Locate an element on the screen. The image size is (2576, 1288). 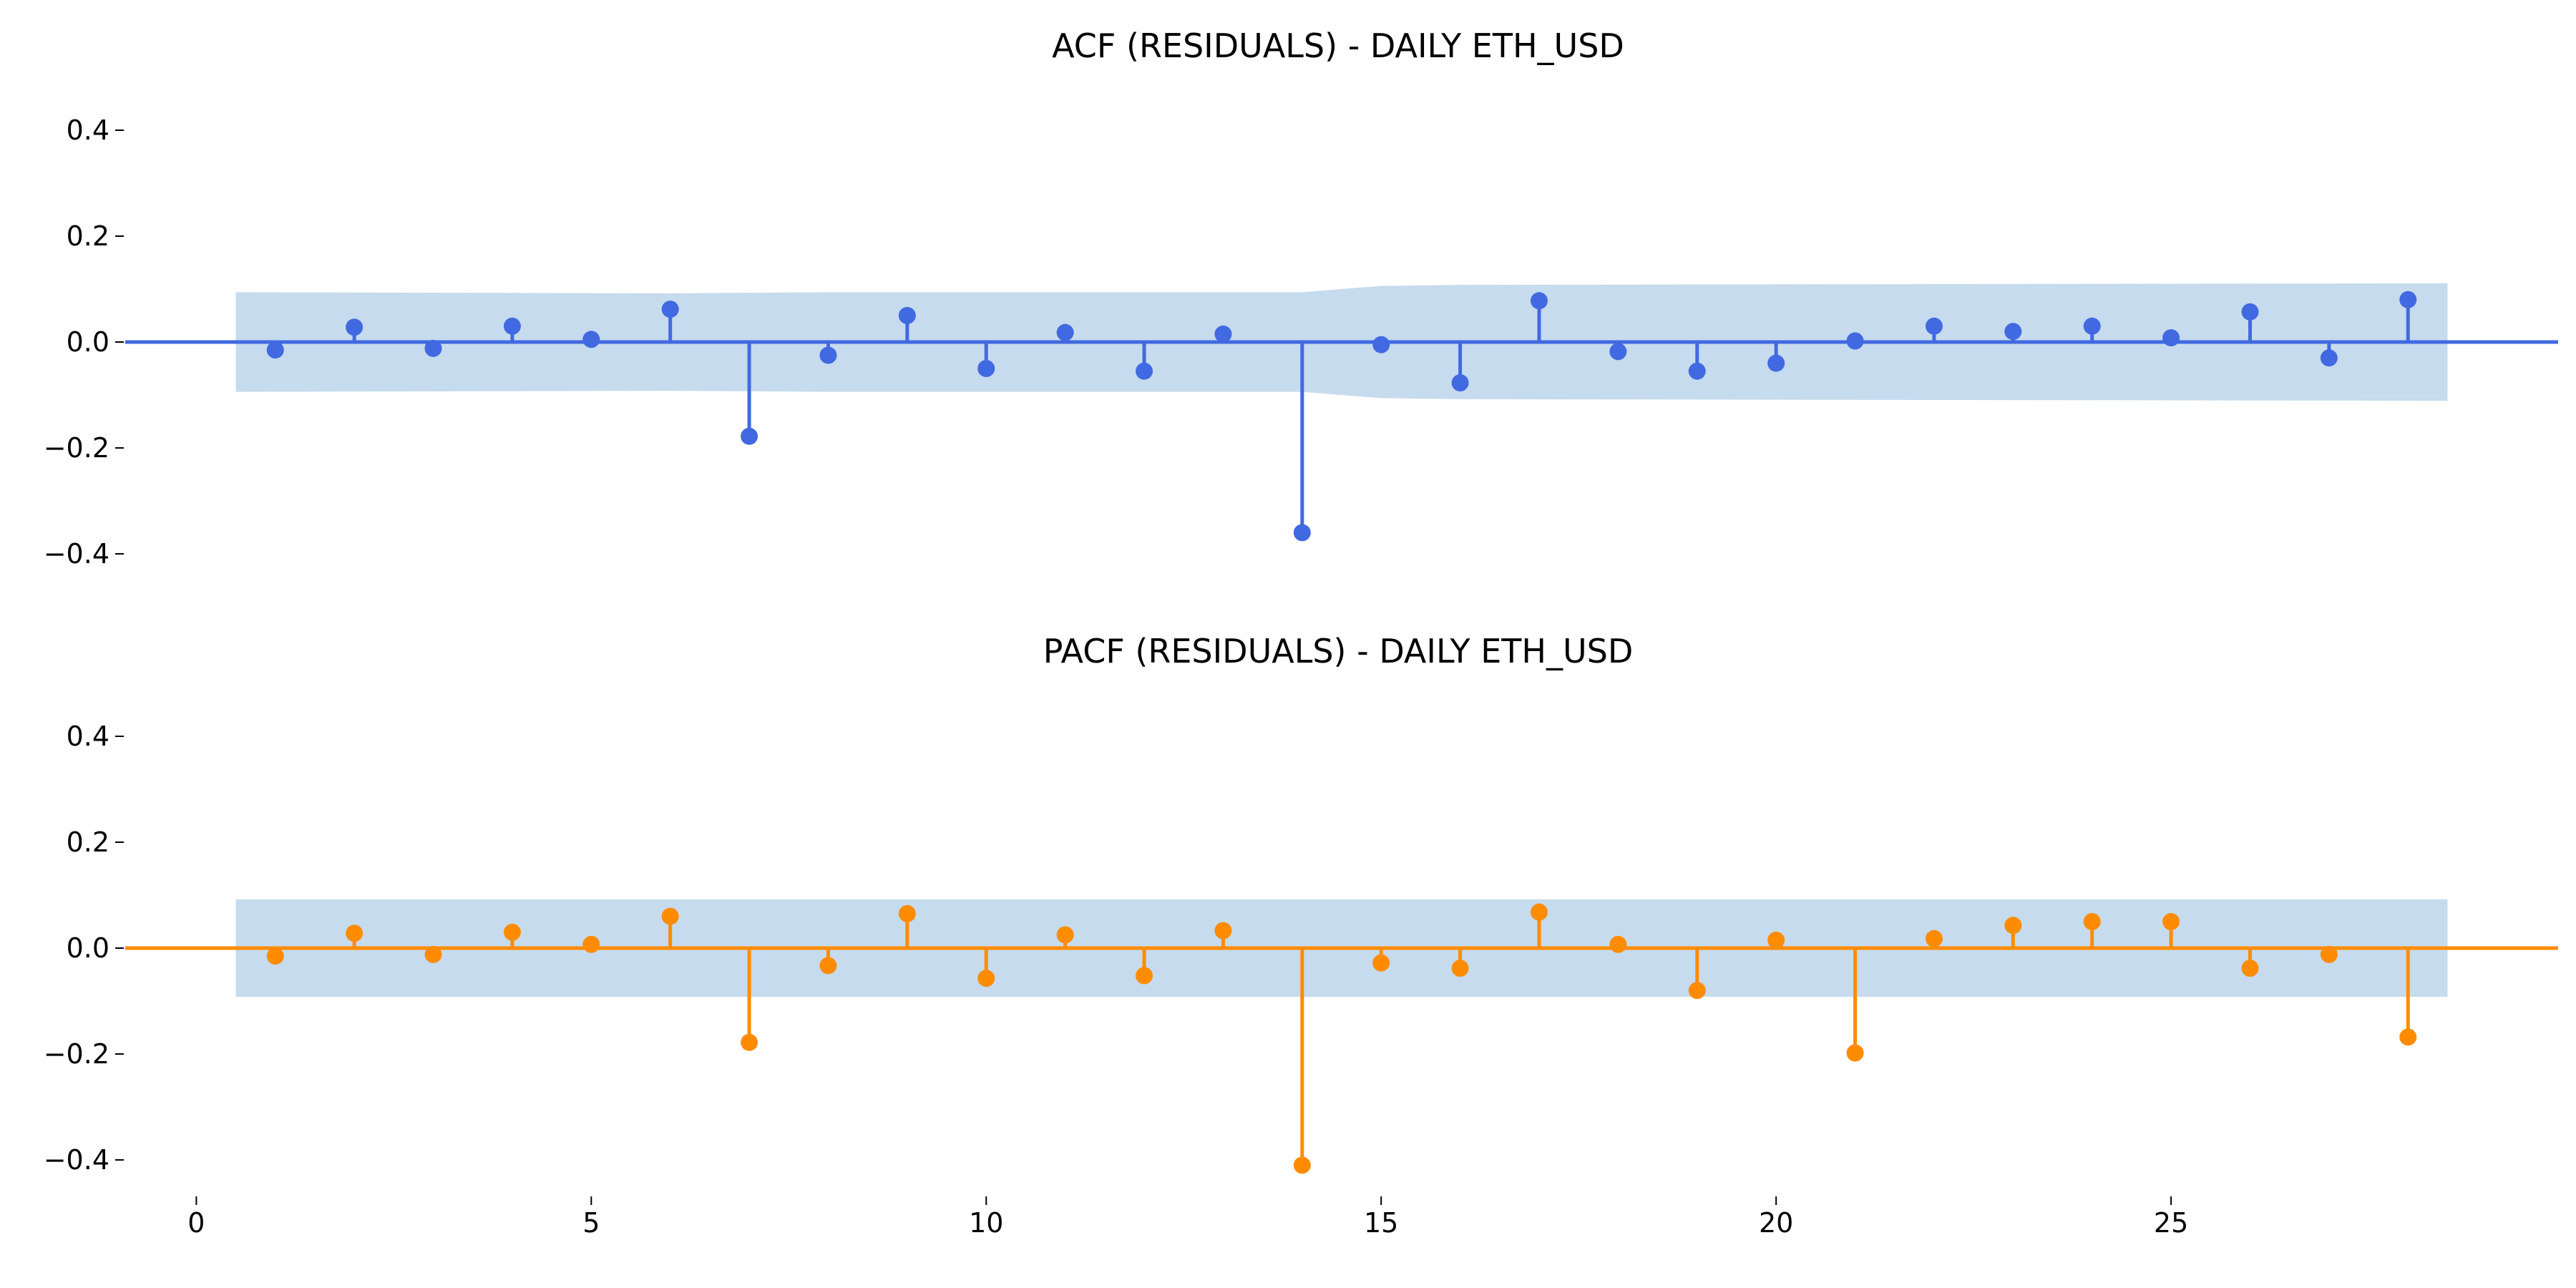
pacf-y-tick-label: 0.4 is located at coordinates (88, 736).